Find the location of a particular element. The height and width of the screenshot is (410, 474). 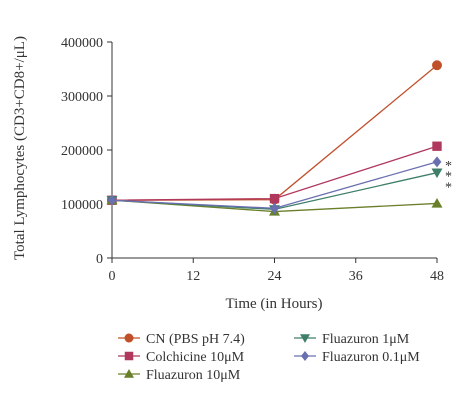

legend-item-0: CN (PBS pH 7.4) is located at coordinates (181, 339).